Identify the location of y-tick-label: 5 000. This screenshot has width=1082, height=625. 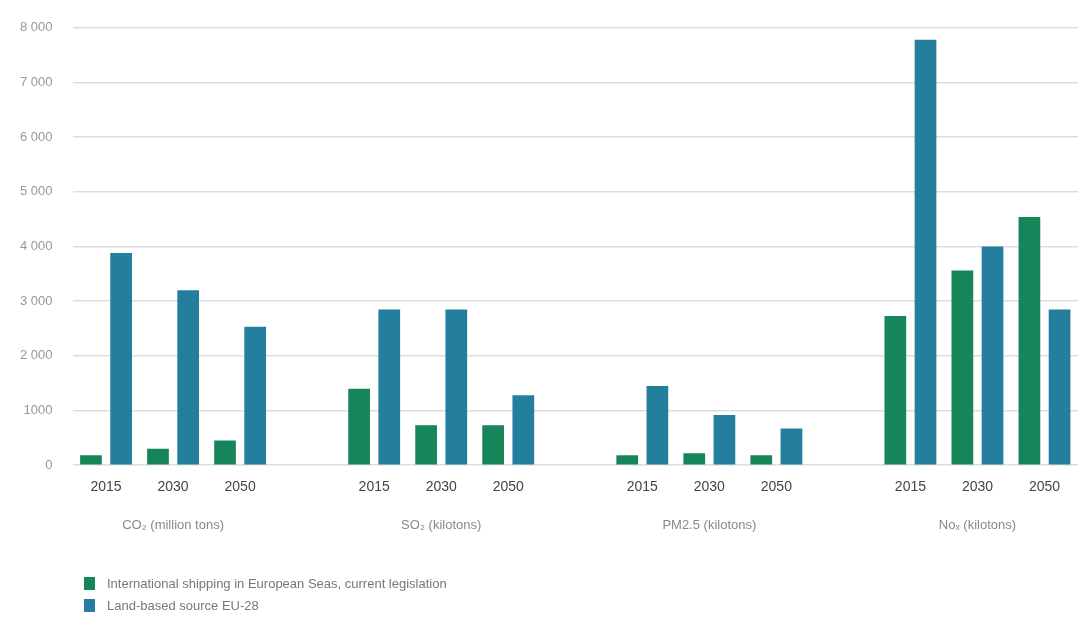
(36, 191).